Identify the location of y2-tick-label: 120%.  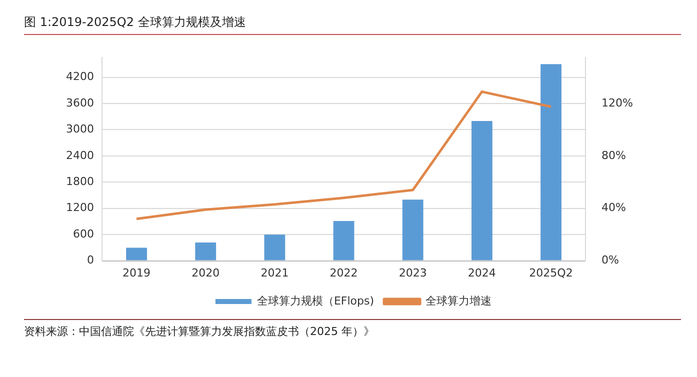
(618, 103).